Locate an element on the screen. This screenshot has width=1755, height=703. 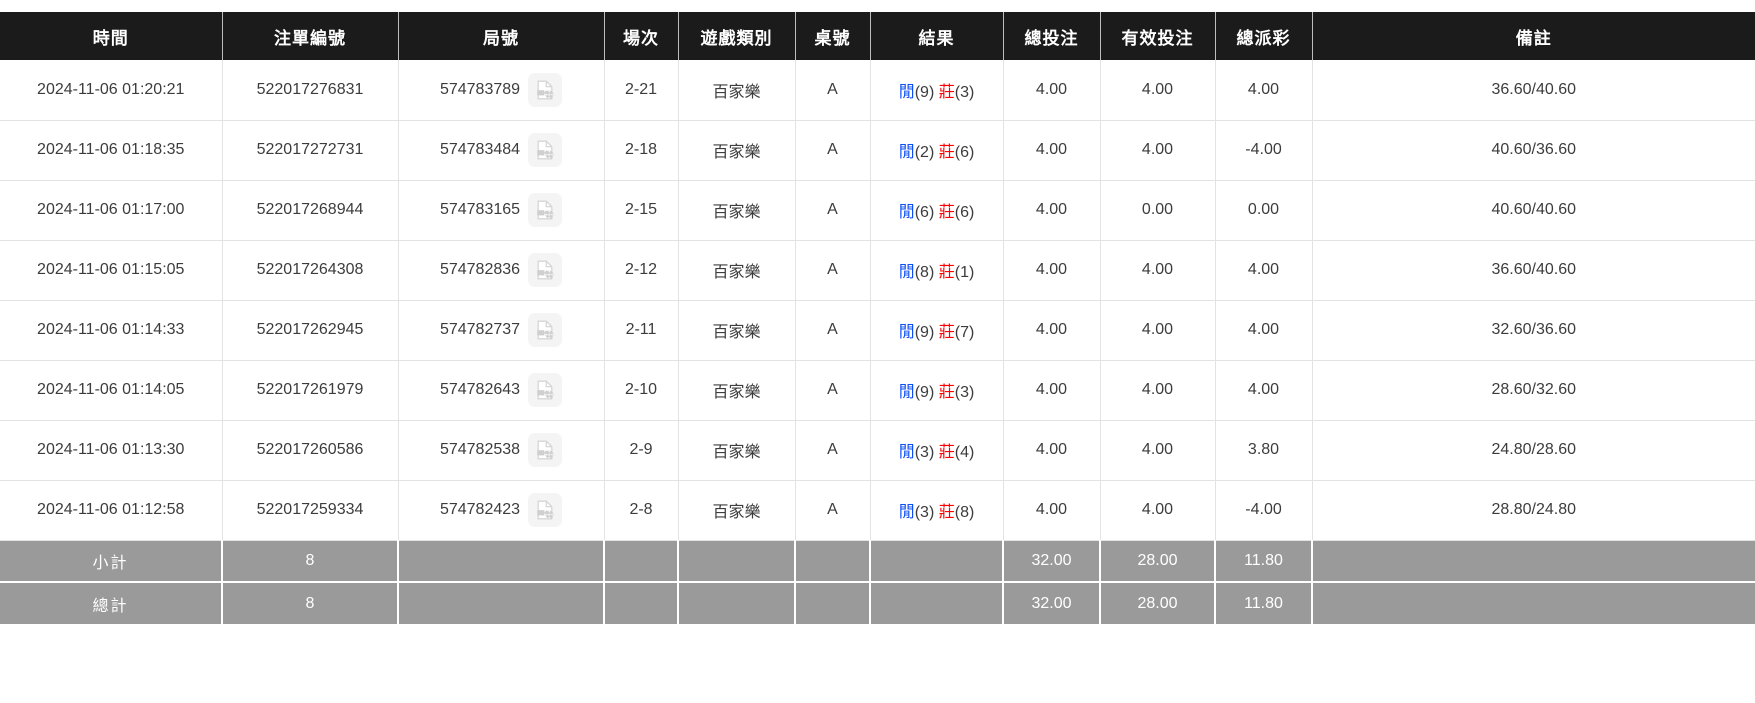
cell-bet-id: 522017276831 is located at coordinates (310, 90).